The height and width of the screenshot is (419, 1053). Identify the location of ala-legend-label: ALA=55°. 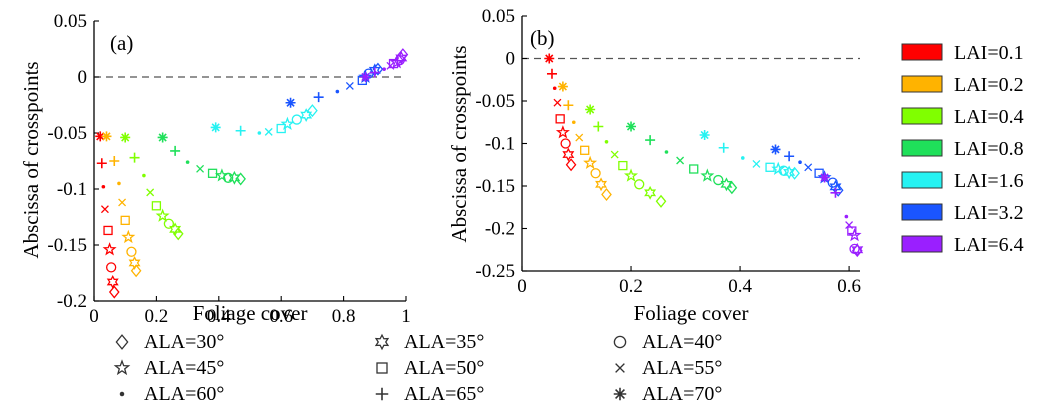
(682, 368).